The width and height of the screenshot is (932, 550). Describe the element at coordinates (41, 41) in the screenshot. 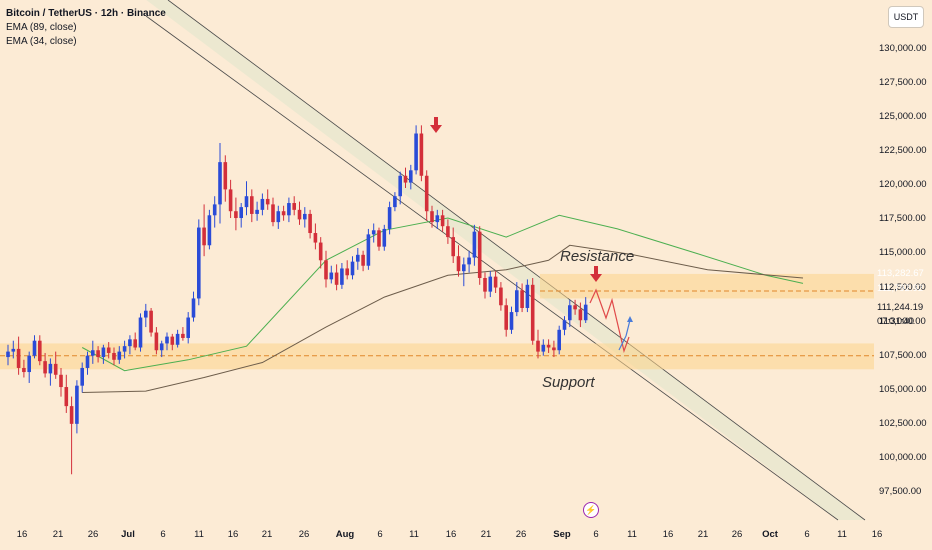

I see `ema-fast-label: EMA (34, close)` at that location.